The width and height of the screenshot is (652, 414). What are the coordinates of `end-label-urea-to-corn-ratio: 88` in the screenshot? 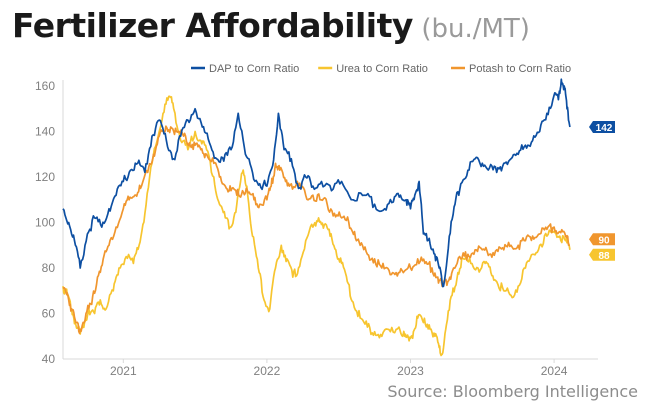 It's located at (602, 255).